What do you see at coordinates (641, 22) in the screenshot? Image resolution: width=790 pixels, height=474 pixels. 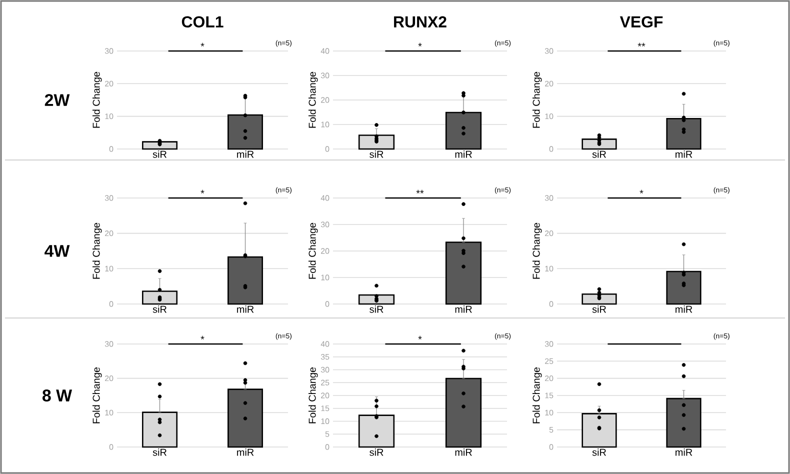 I see `chart-title: VEGF` at bounding box center [641, 22].